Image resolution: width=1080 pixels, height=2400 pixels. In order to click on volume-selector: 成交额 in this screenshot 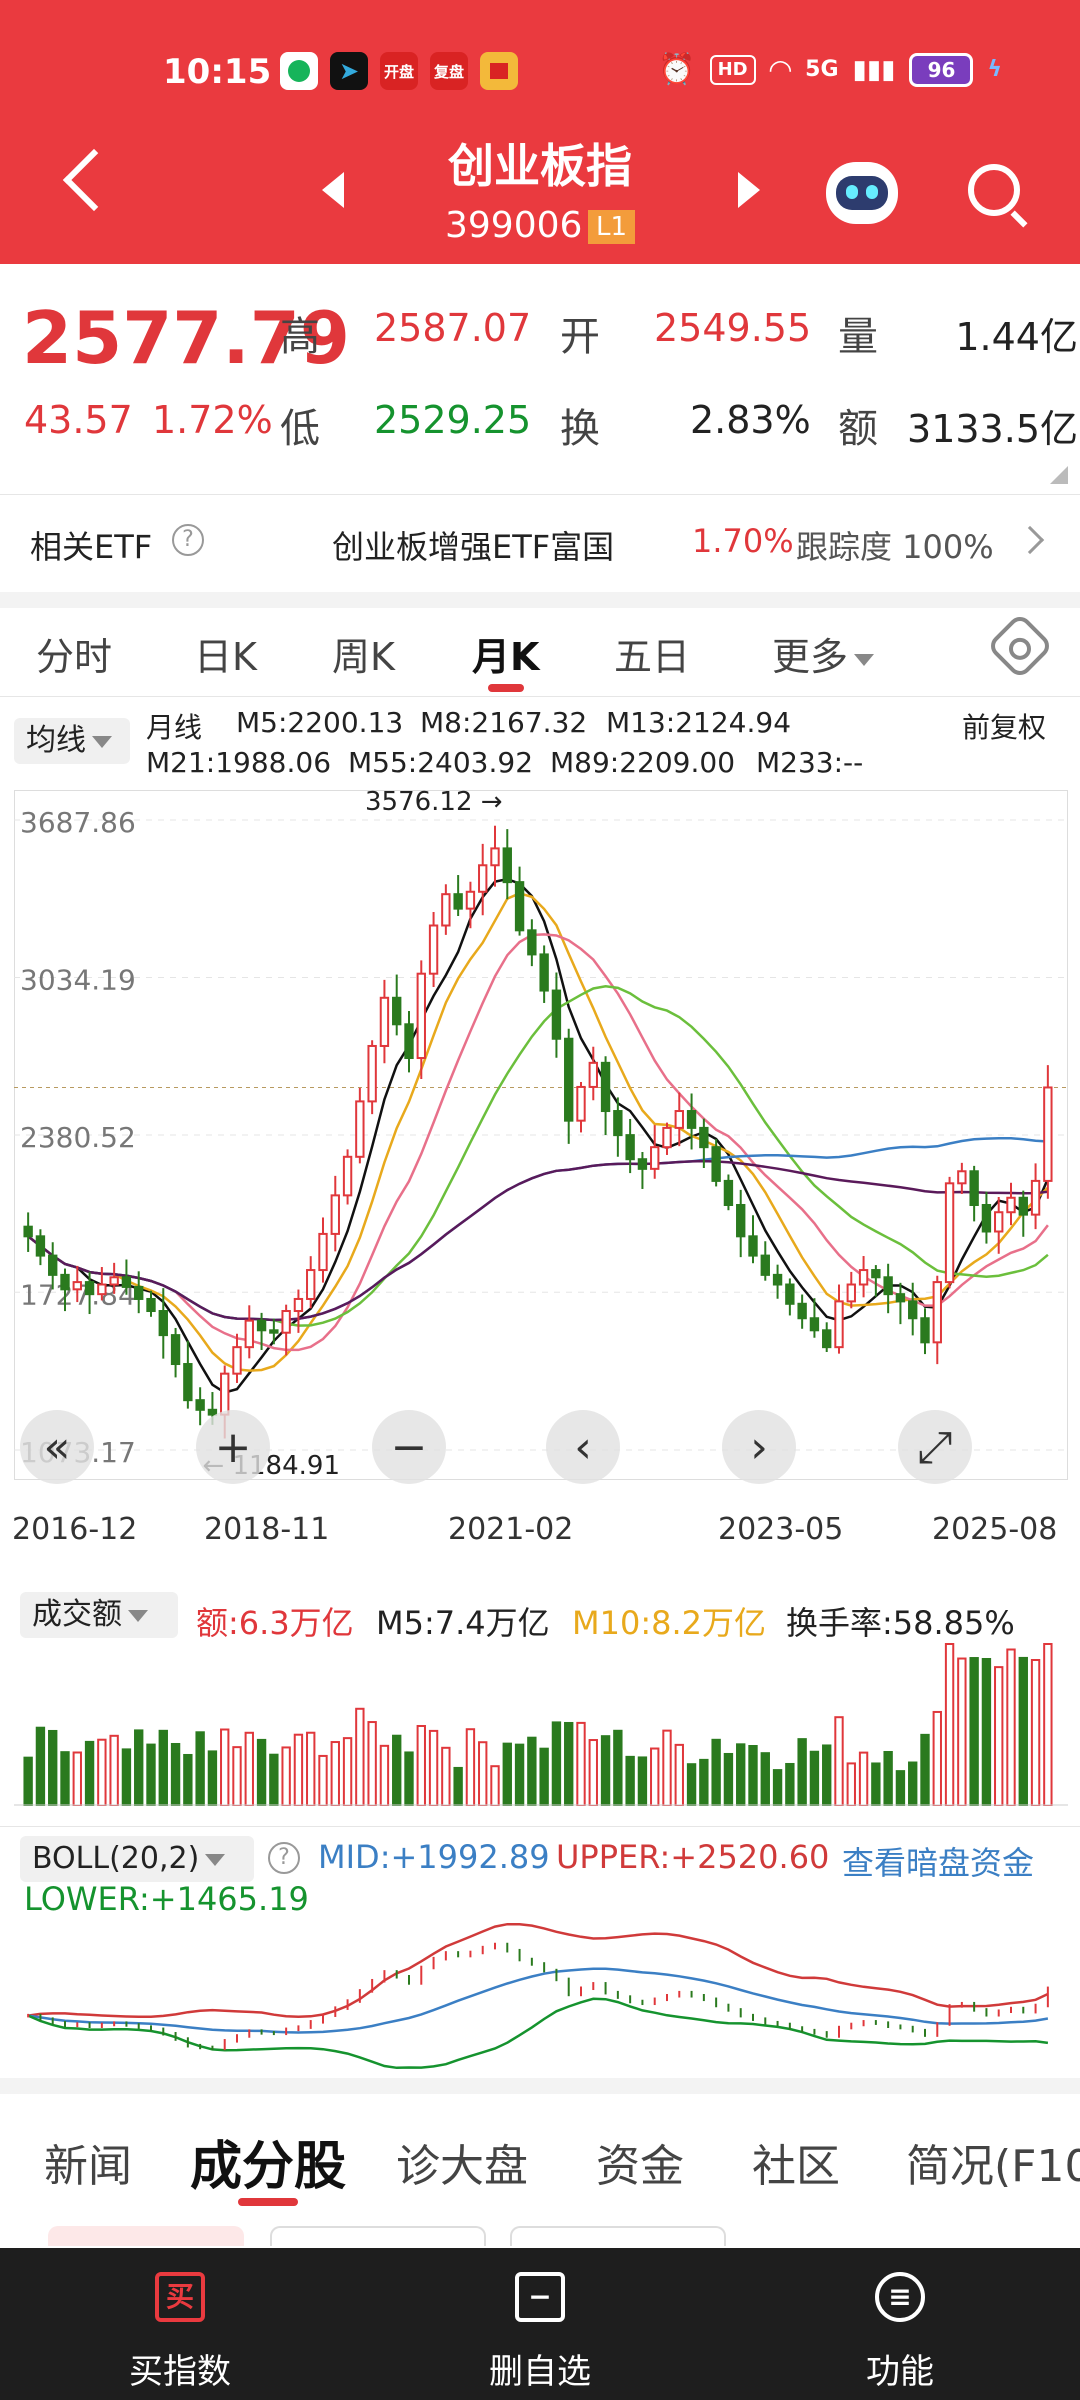, I will do `click(99, 1615)`.